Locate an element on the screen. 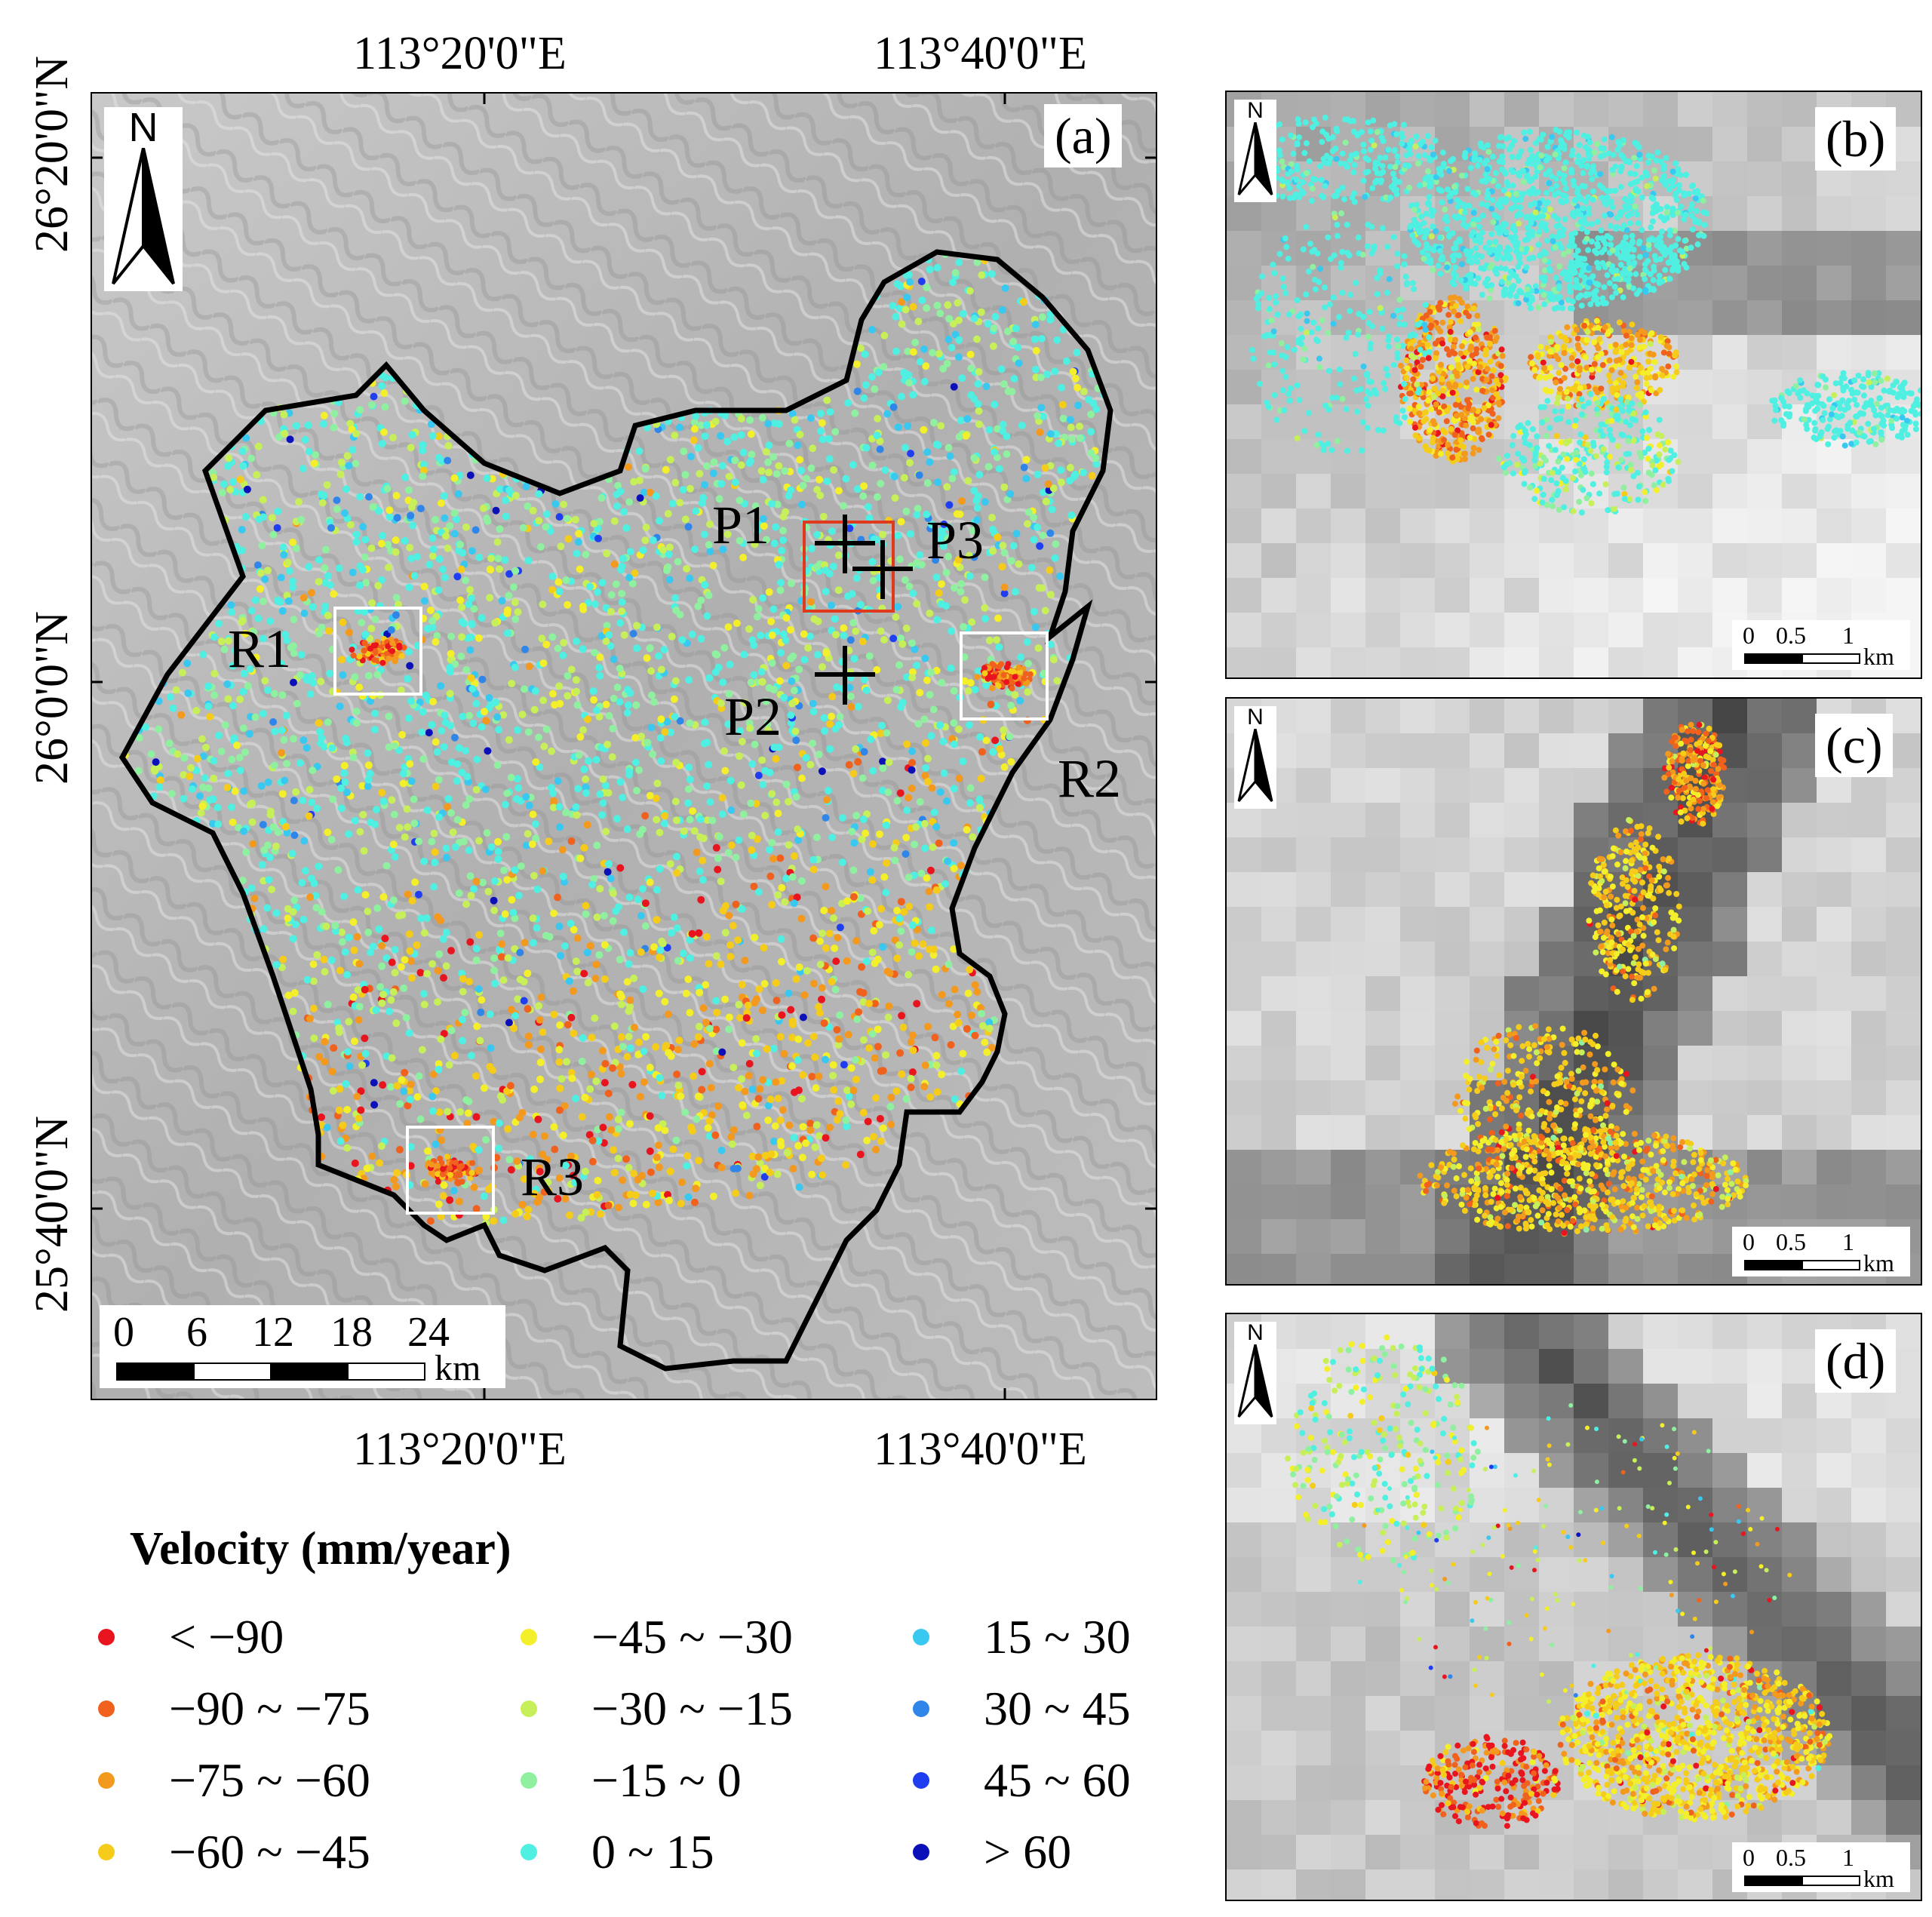 Image resolution: width=1932 pixels, height=1917 pixels. legend-item: 15 ~ 30 is located at coordinates (1022, 1637).